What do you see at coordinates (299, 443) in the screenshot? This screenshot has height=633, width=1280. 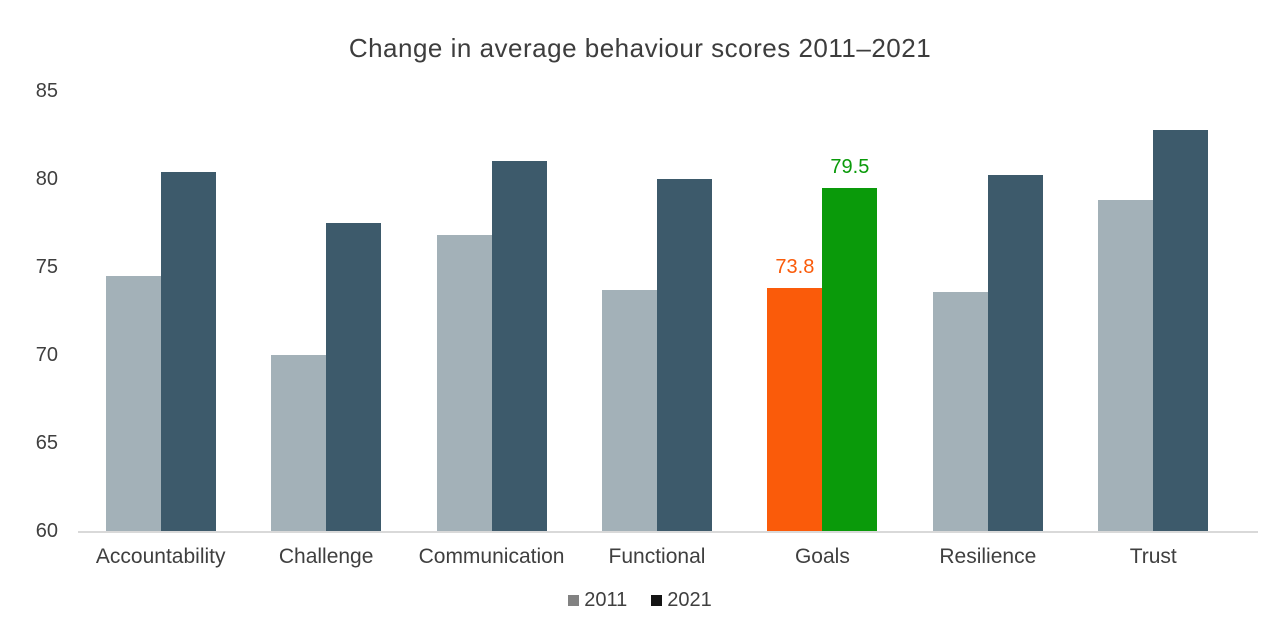 I see `bar-2011-challenge` at bounding box center [299, 443].